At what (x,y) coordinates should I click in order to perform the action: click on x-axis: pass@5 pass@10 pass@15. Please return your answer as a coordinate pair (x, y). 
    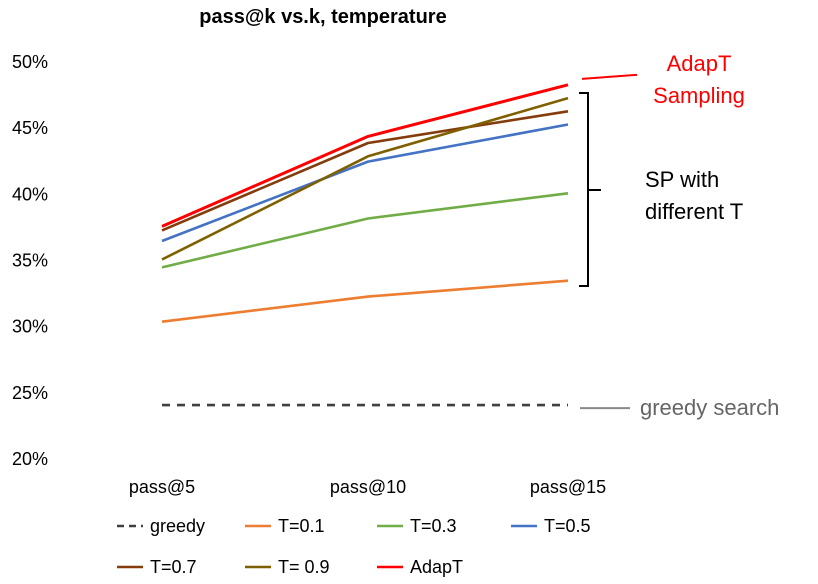
    Looking at the image, I should click on (367, 487).